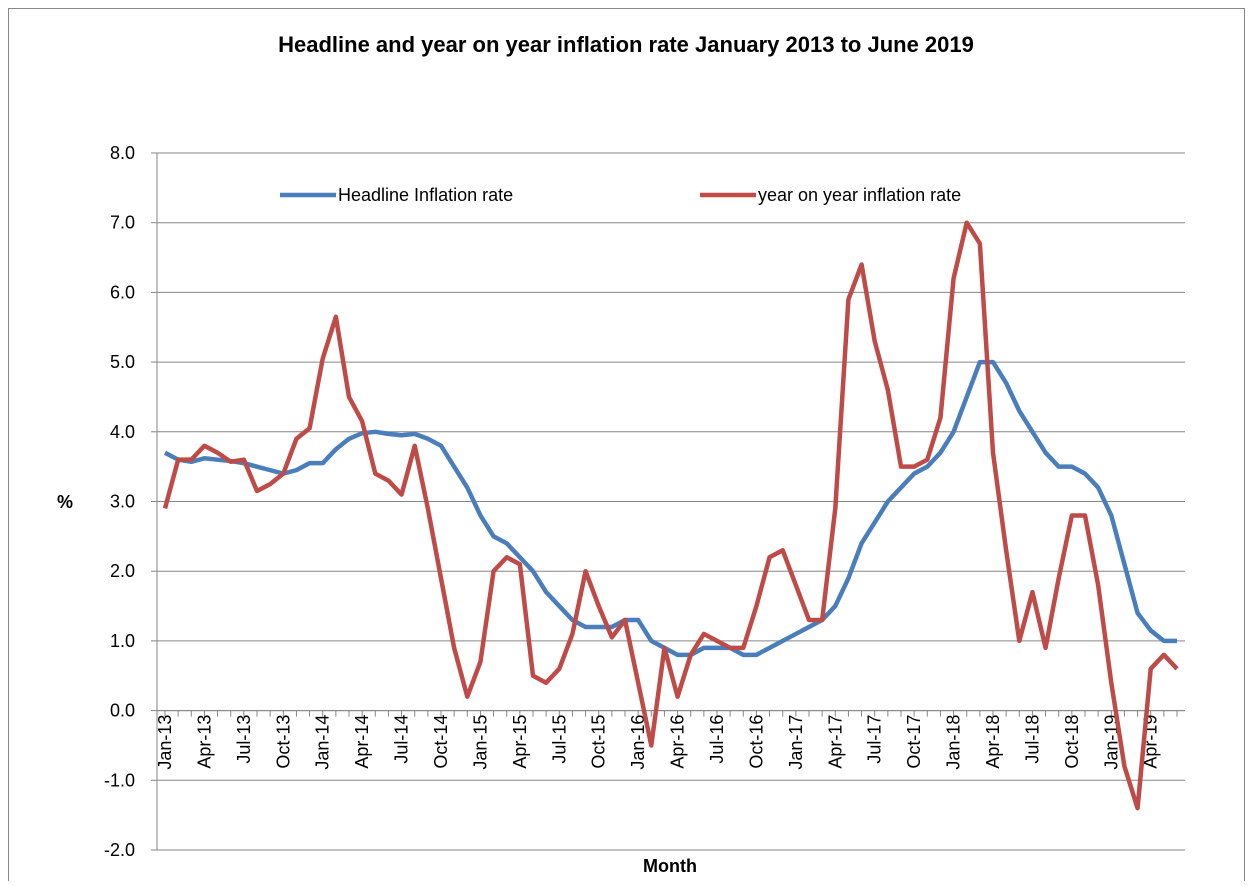 Image resolution: width=1253 pixels, height=886 pixels. I want to click on x-tick-label: Apr-14, so click(362, 742).